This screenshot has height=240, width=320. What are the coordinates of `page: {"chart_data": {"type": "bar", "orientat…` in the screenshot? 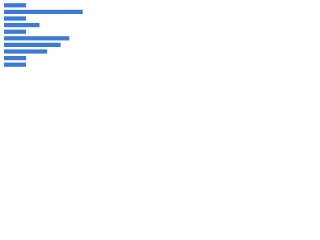 It's located at (50, 35).